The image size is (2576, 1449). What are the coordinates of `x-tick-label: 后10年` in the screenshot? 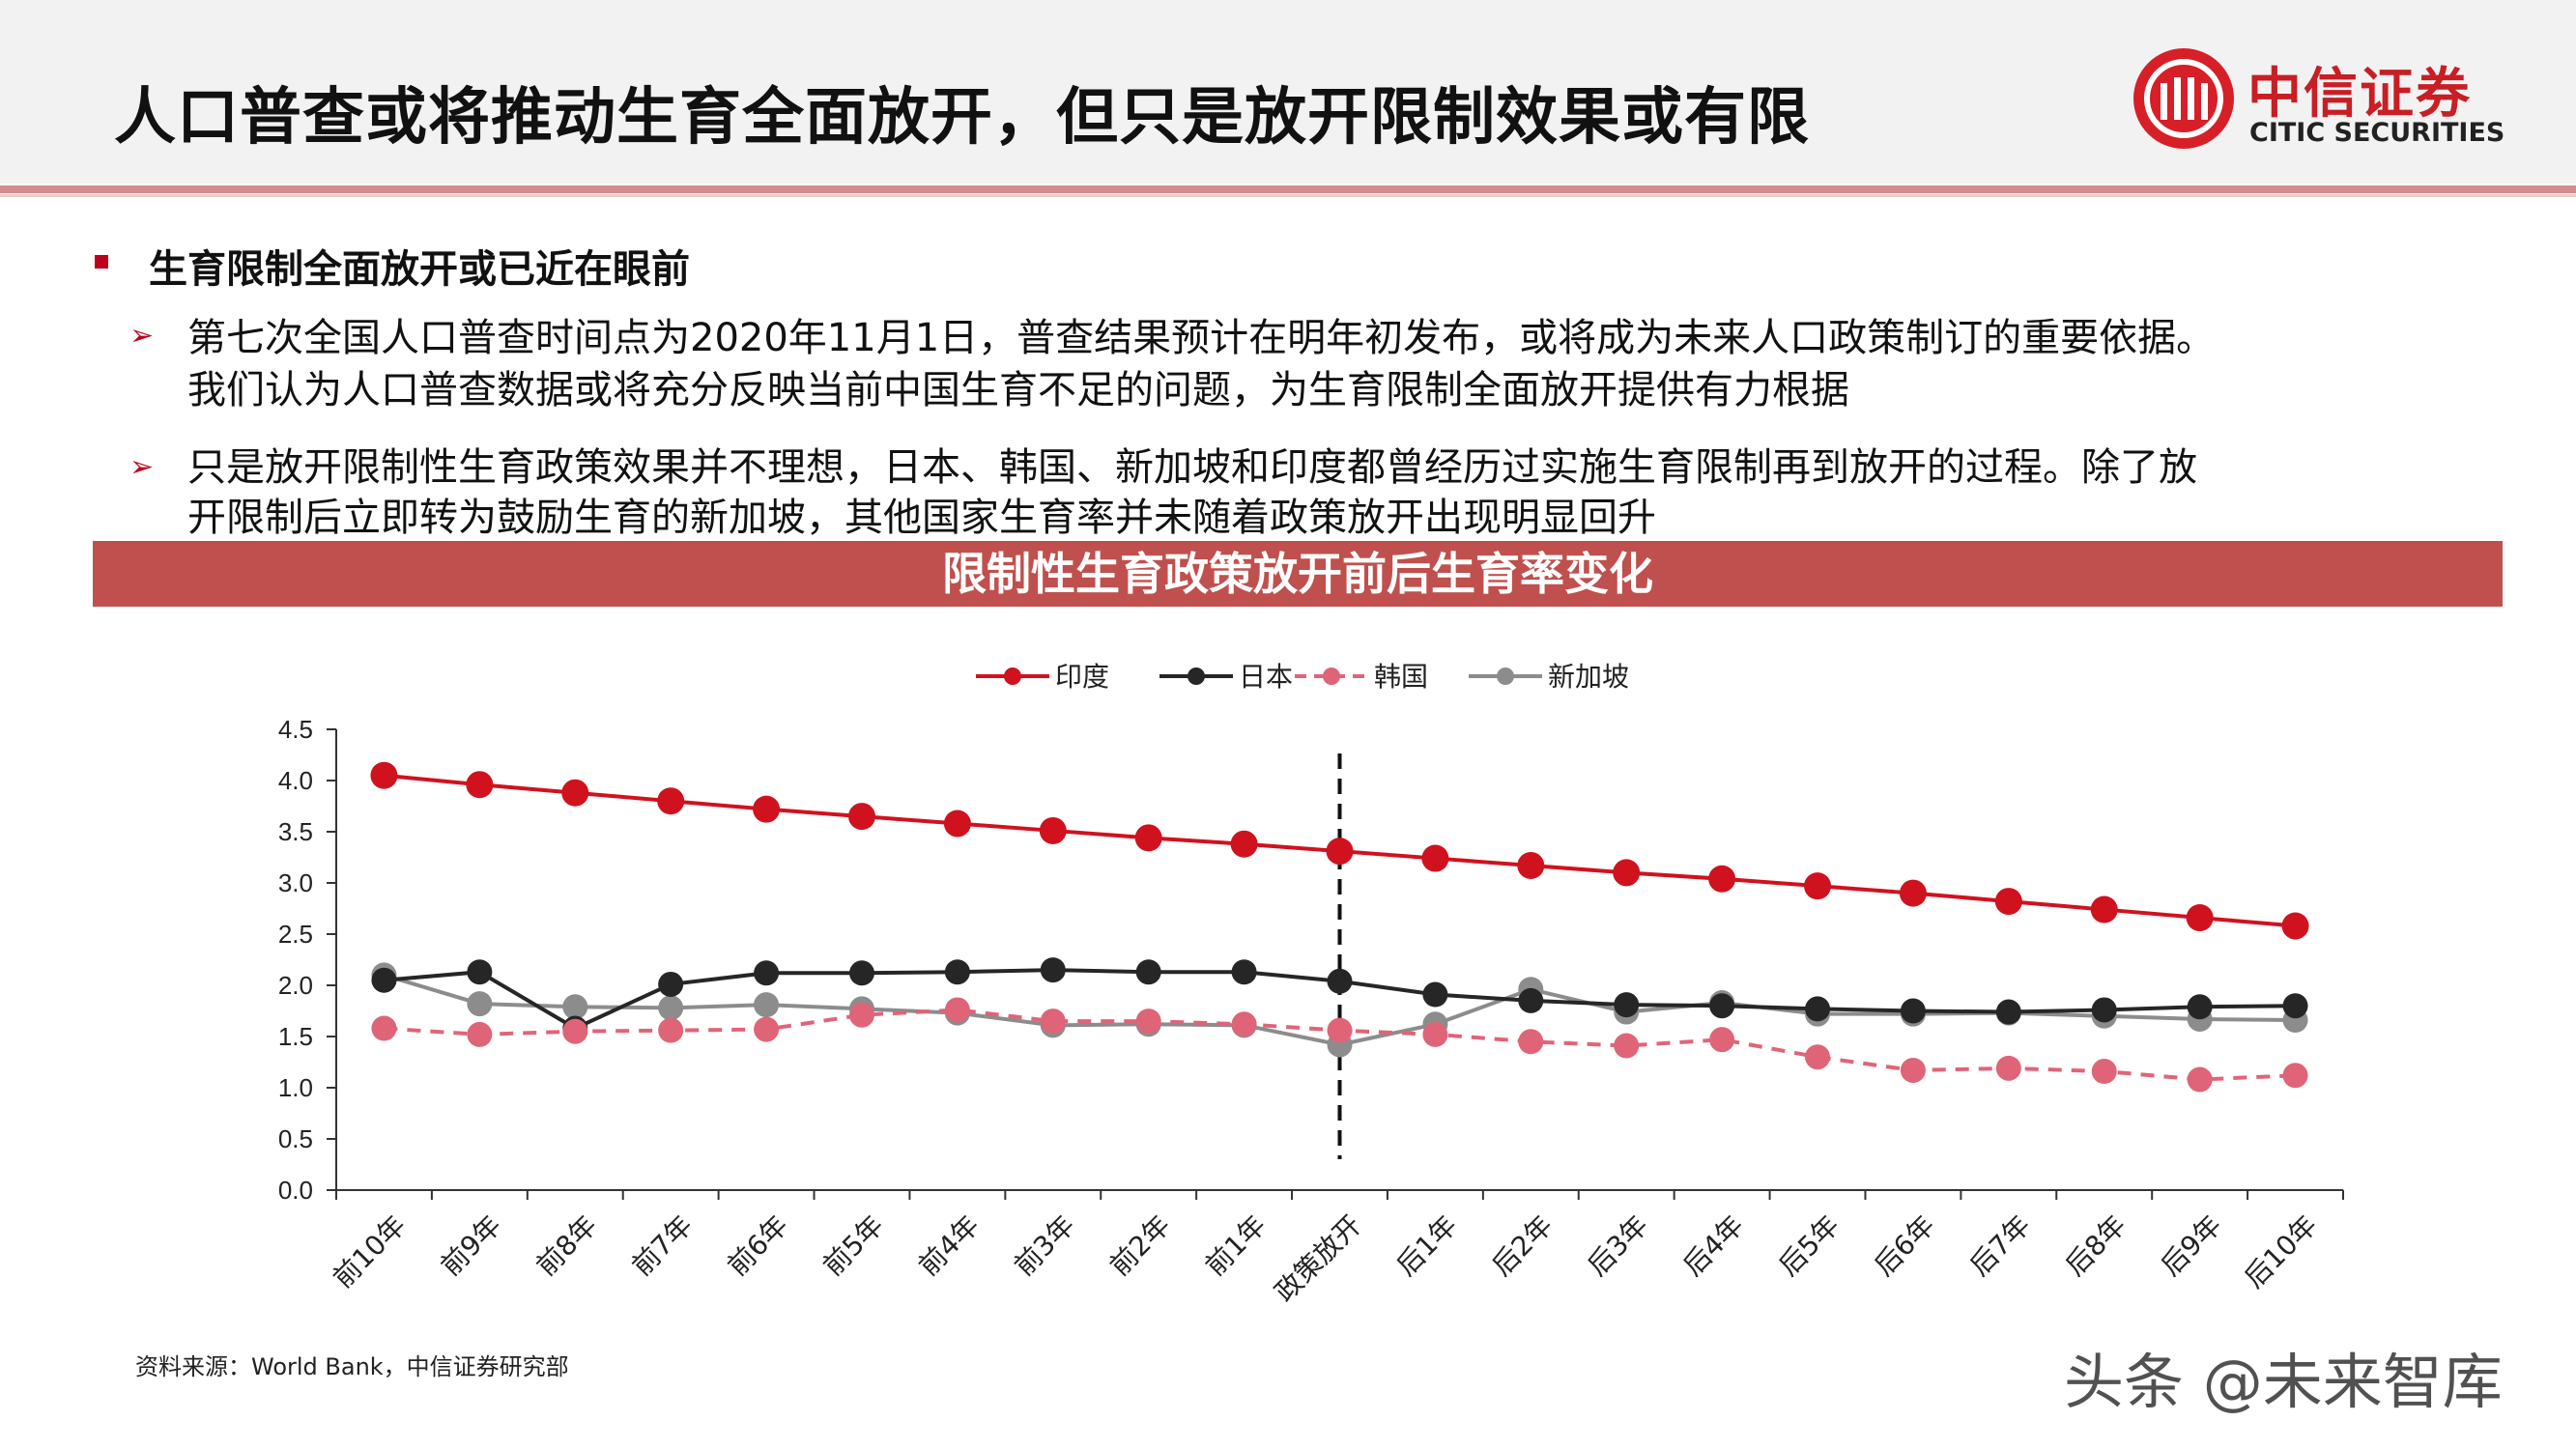 It's located at (2281, 1251).